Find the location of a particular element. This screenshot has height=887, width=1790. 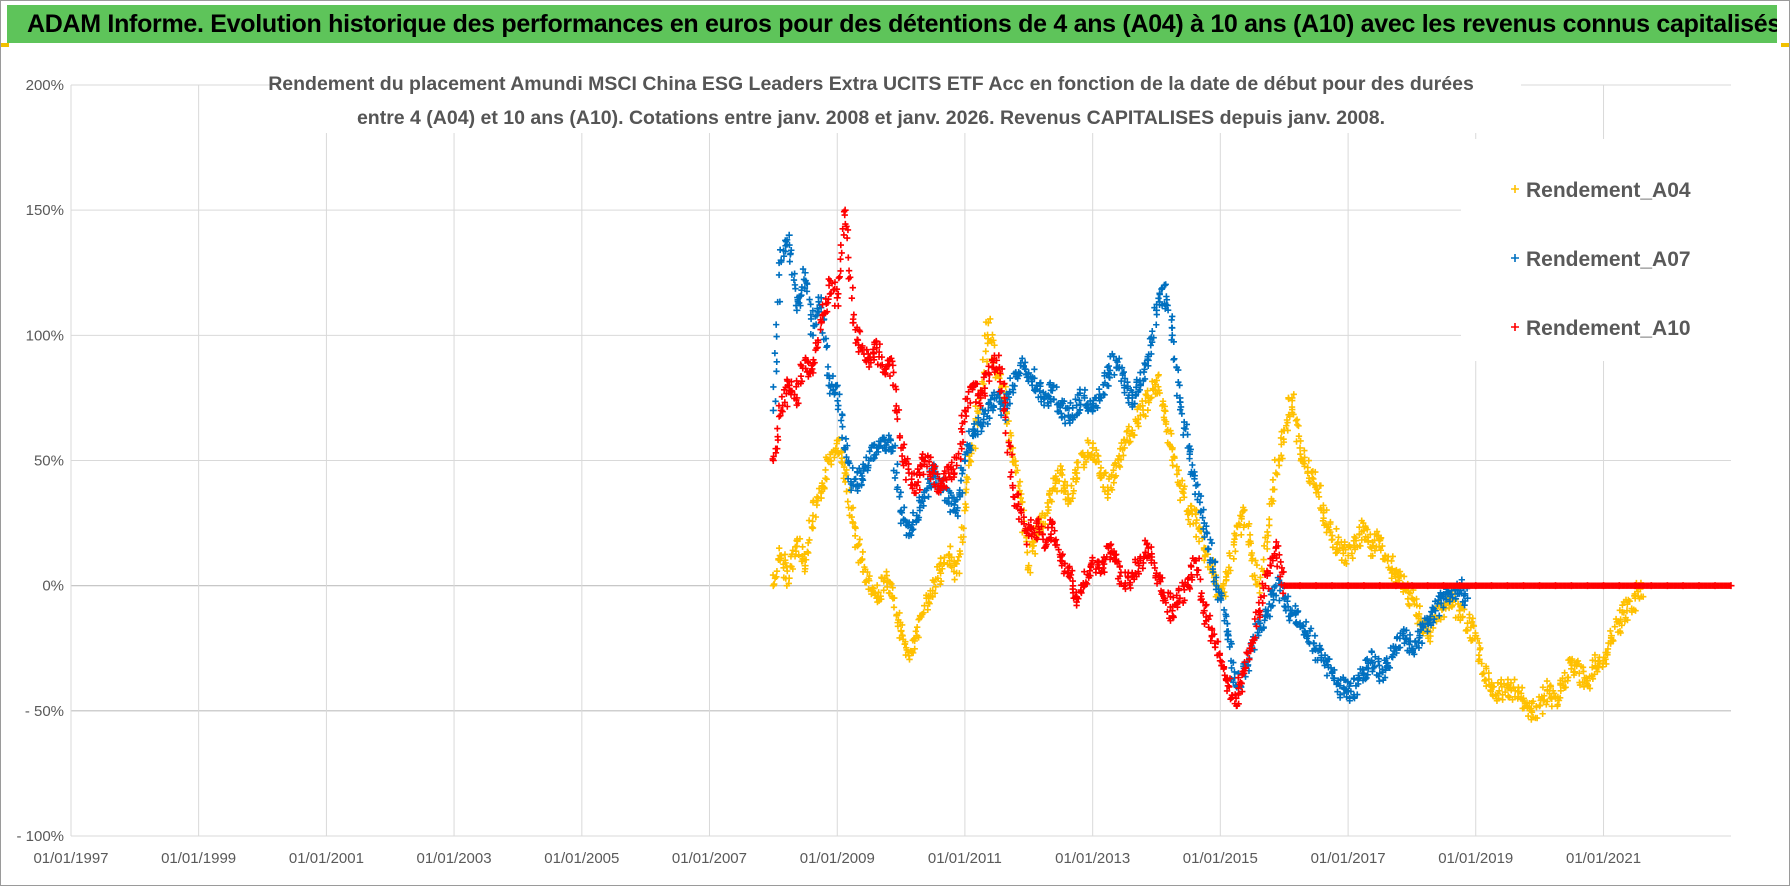

x-tick-label: 01/01/2007 is located at coordinates (709, 858).